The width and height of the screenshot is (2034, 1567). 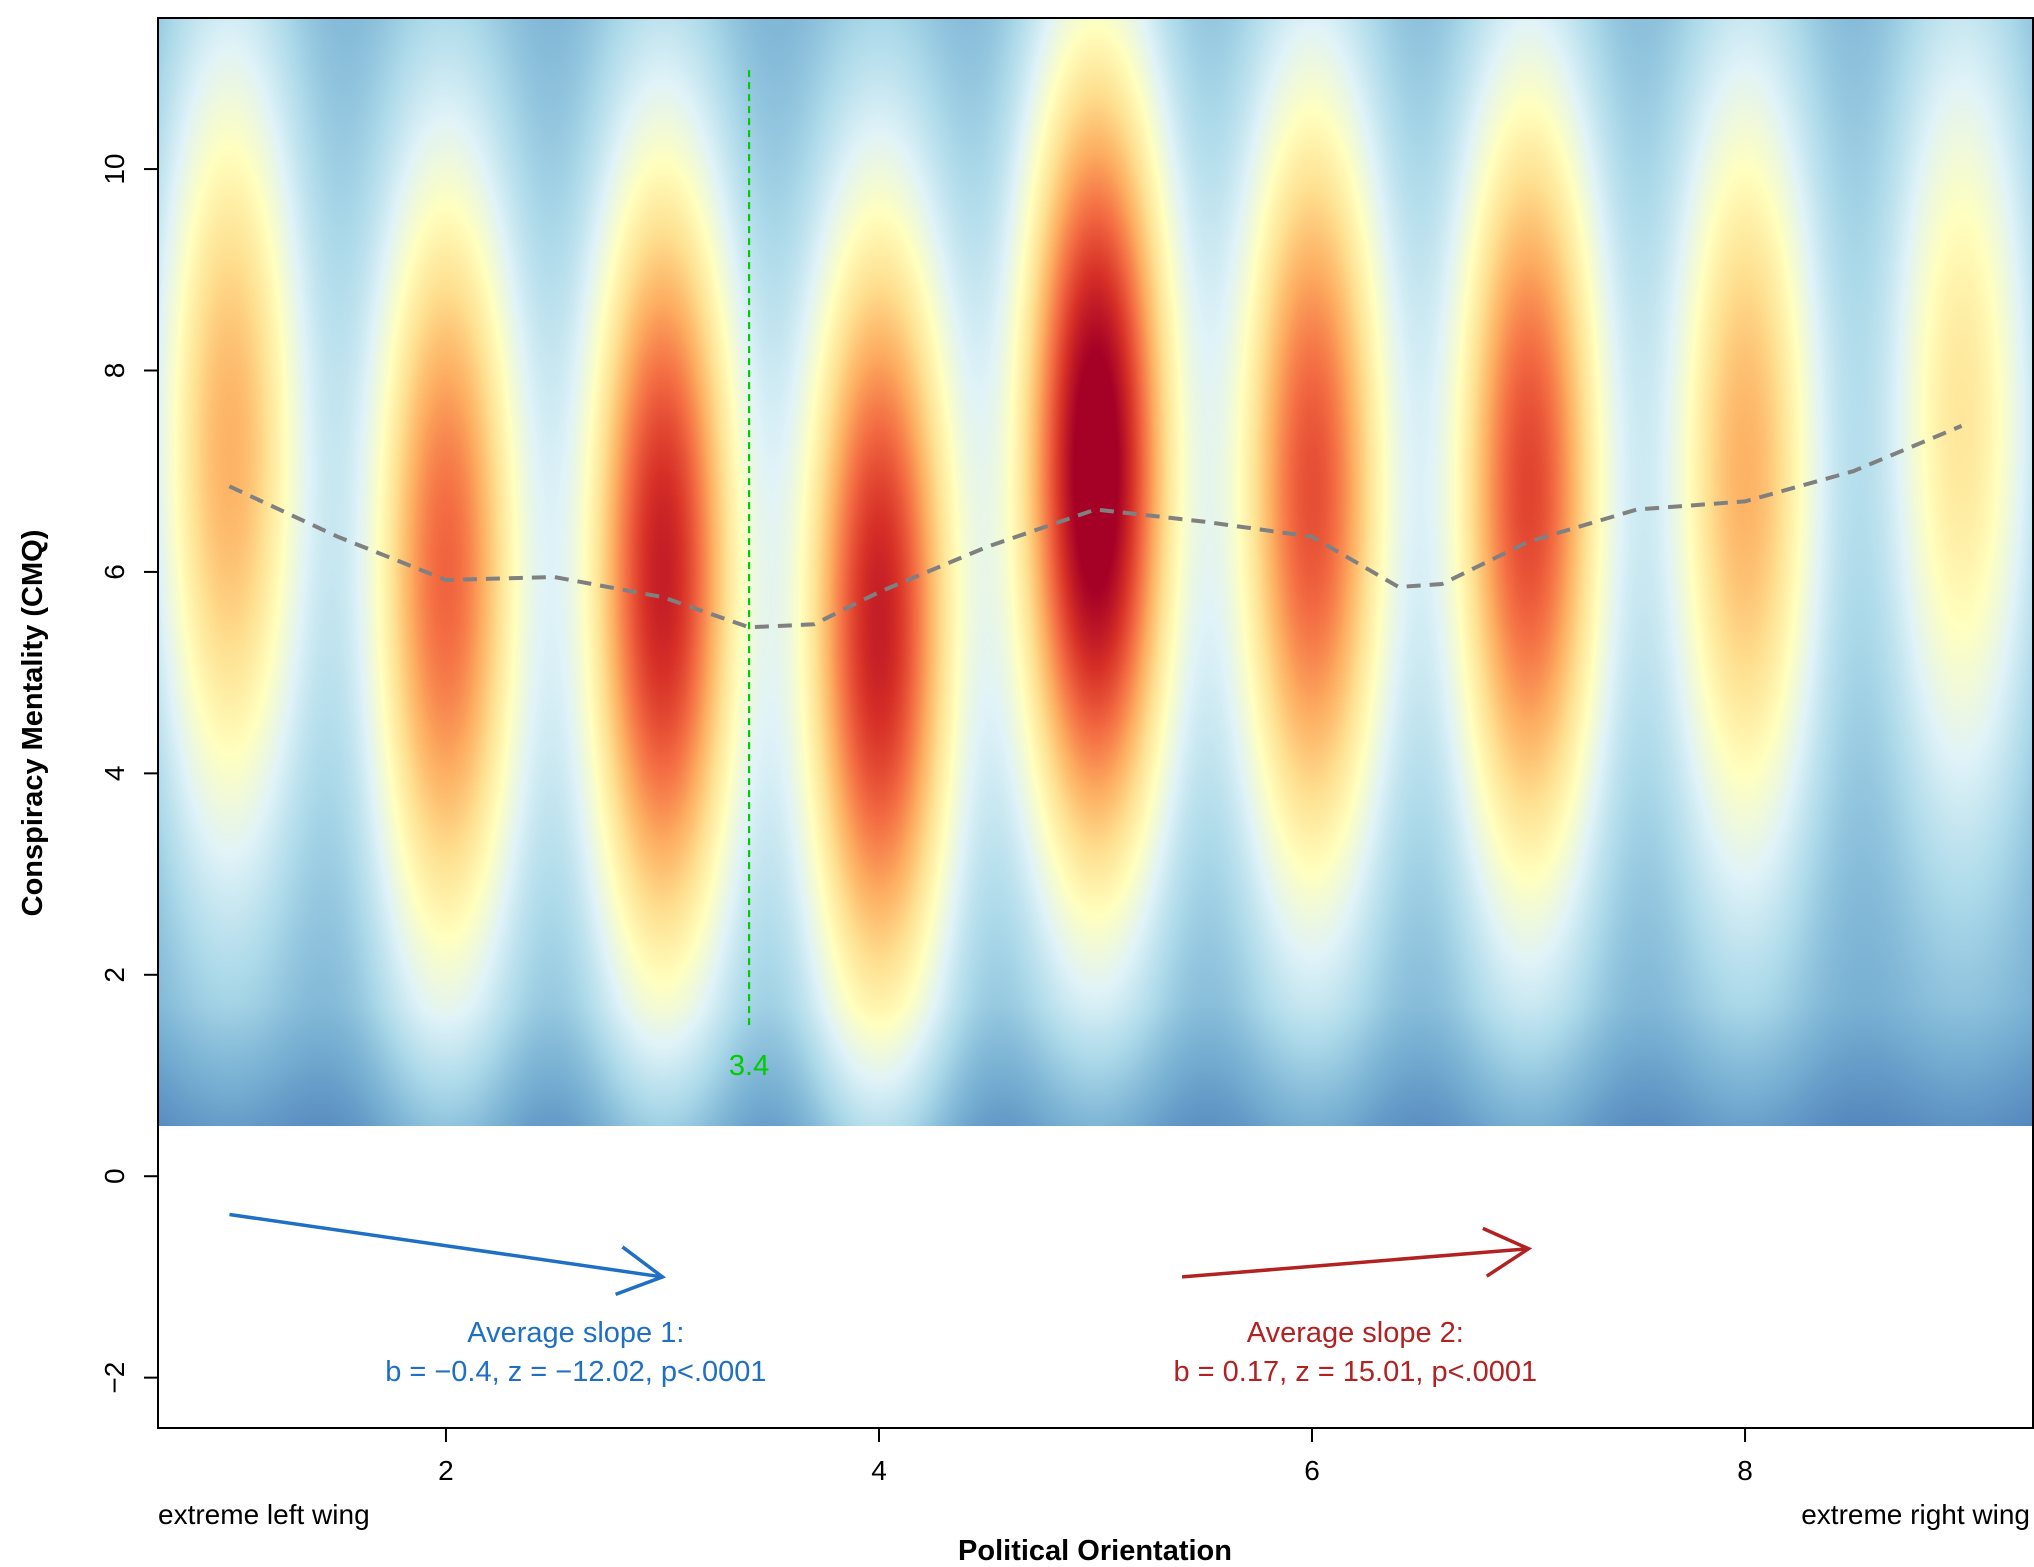 I want to click on x-tick-label: 6, so click(x=1312, y=1470).